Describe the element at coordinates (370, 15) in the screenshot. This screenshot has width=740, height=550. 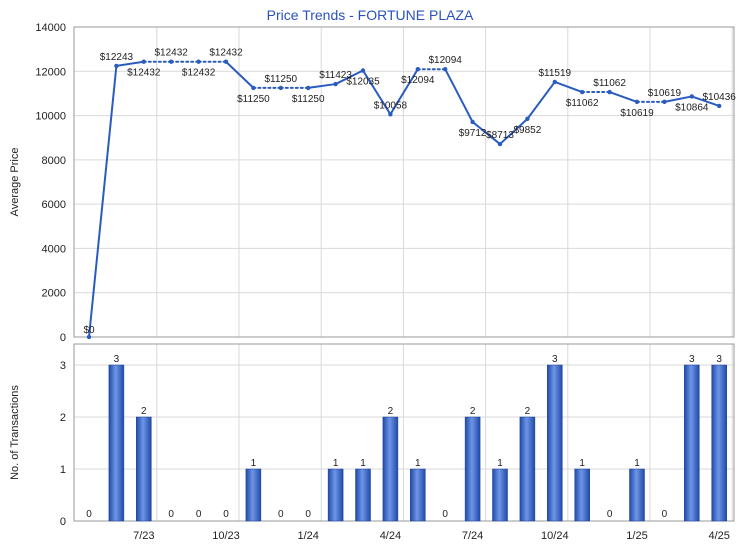
I see `chart-title: Price Trends - FORTUNE PLAZA` at that location.